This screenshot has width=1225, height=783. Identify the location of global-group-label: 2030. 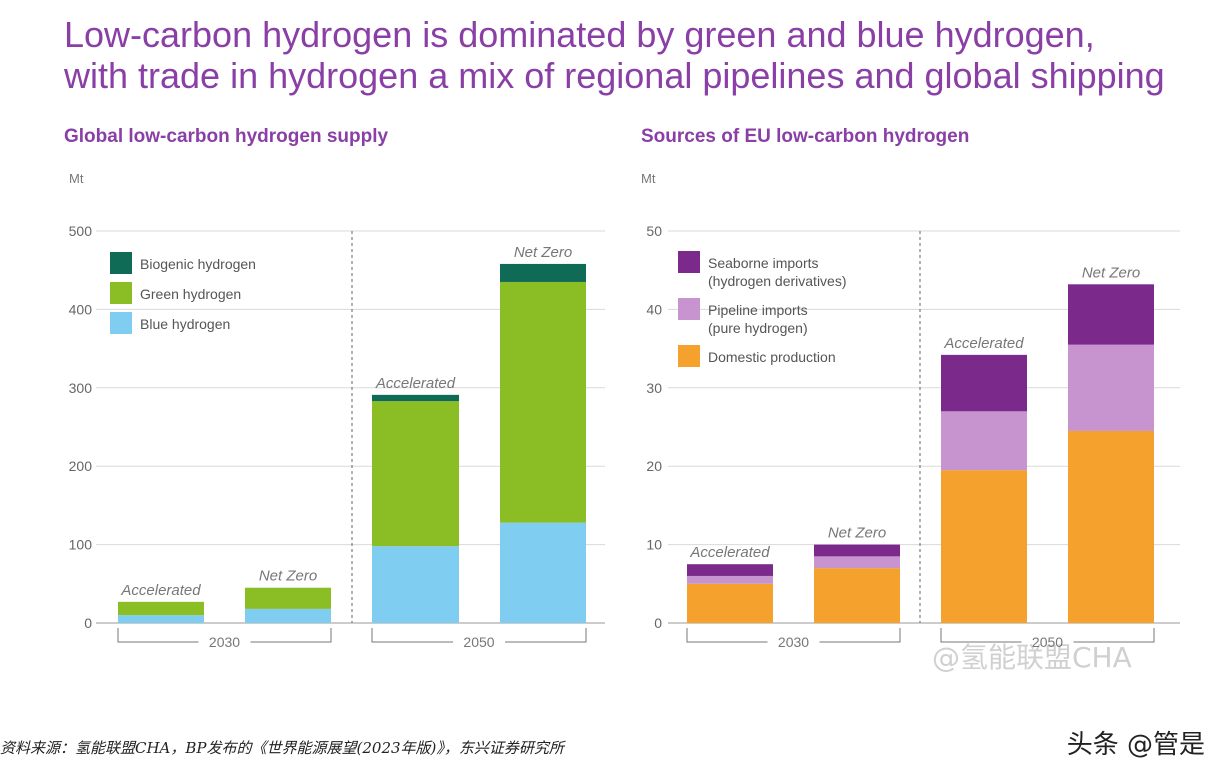
(224, 642).